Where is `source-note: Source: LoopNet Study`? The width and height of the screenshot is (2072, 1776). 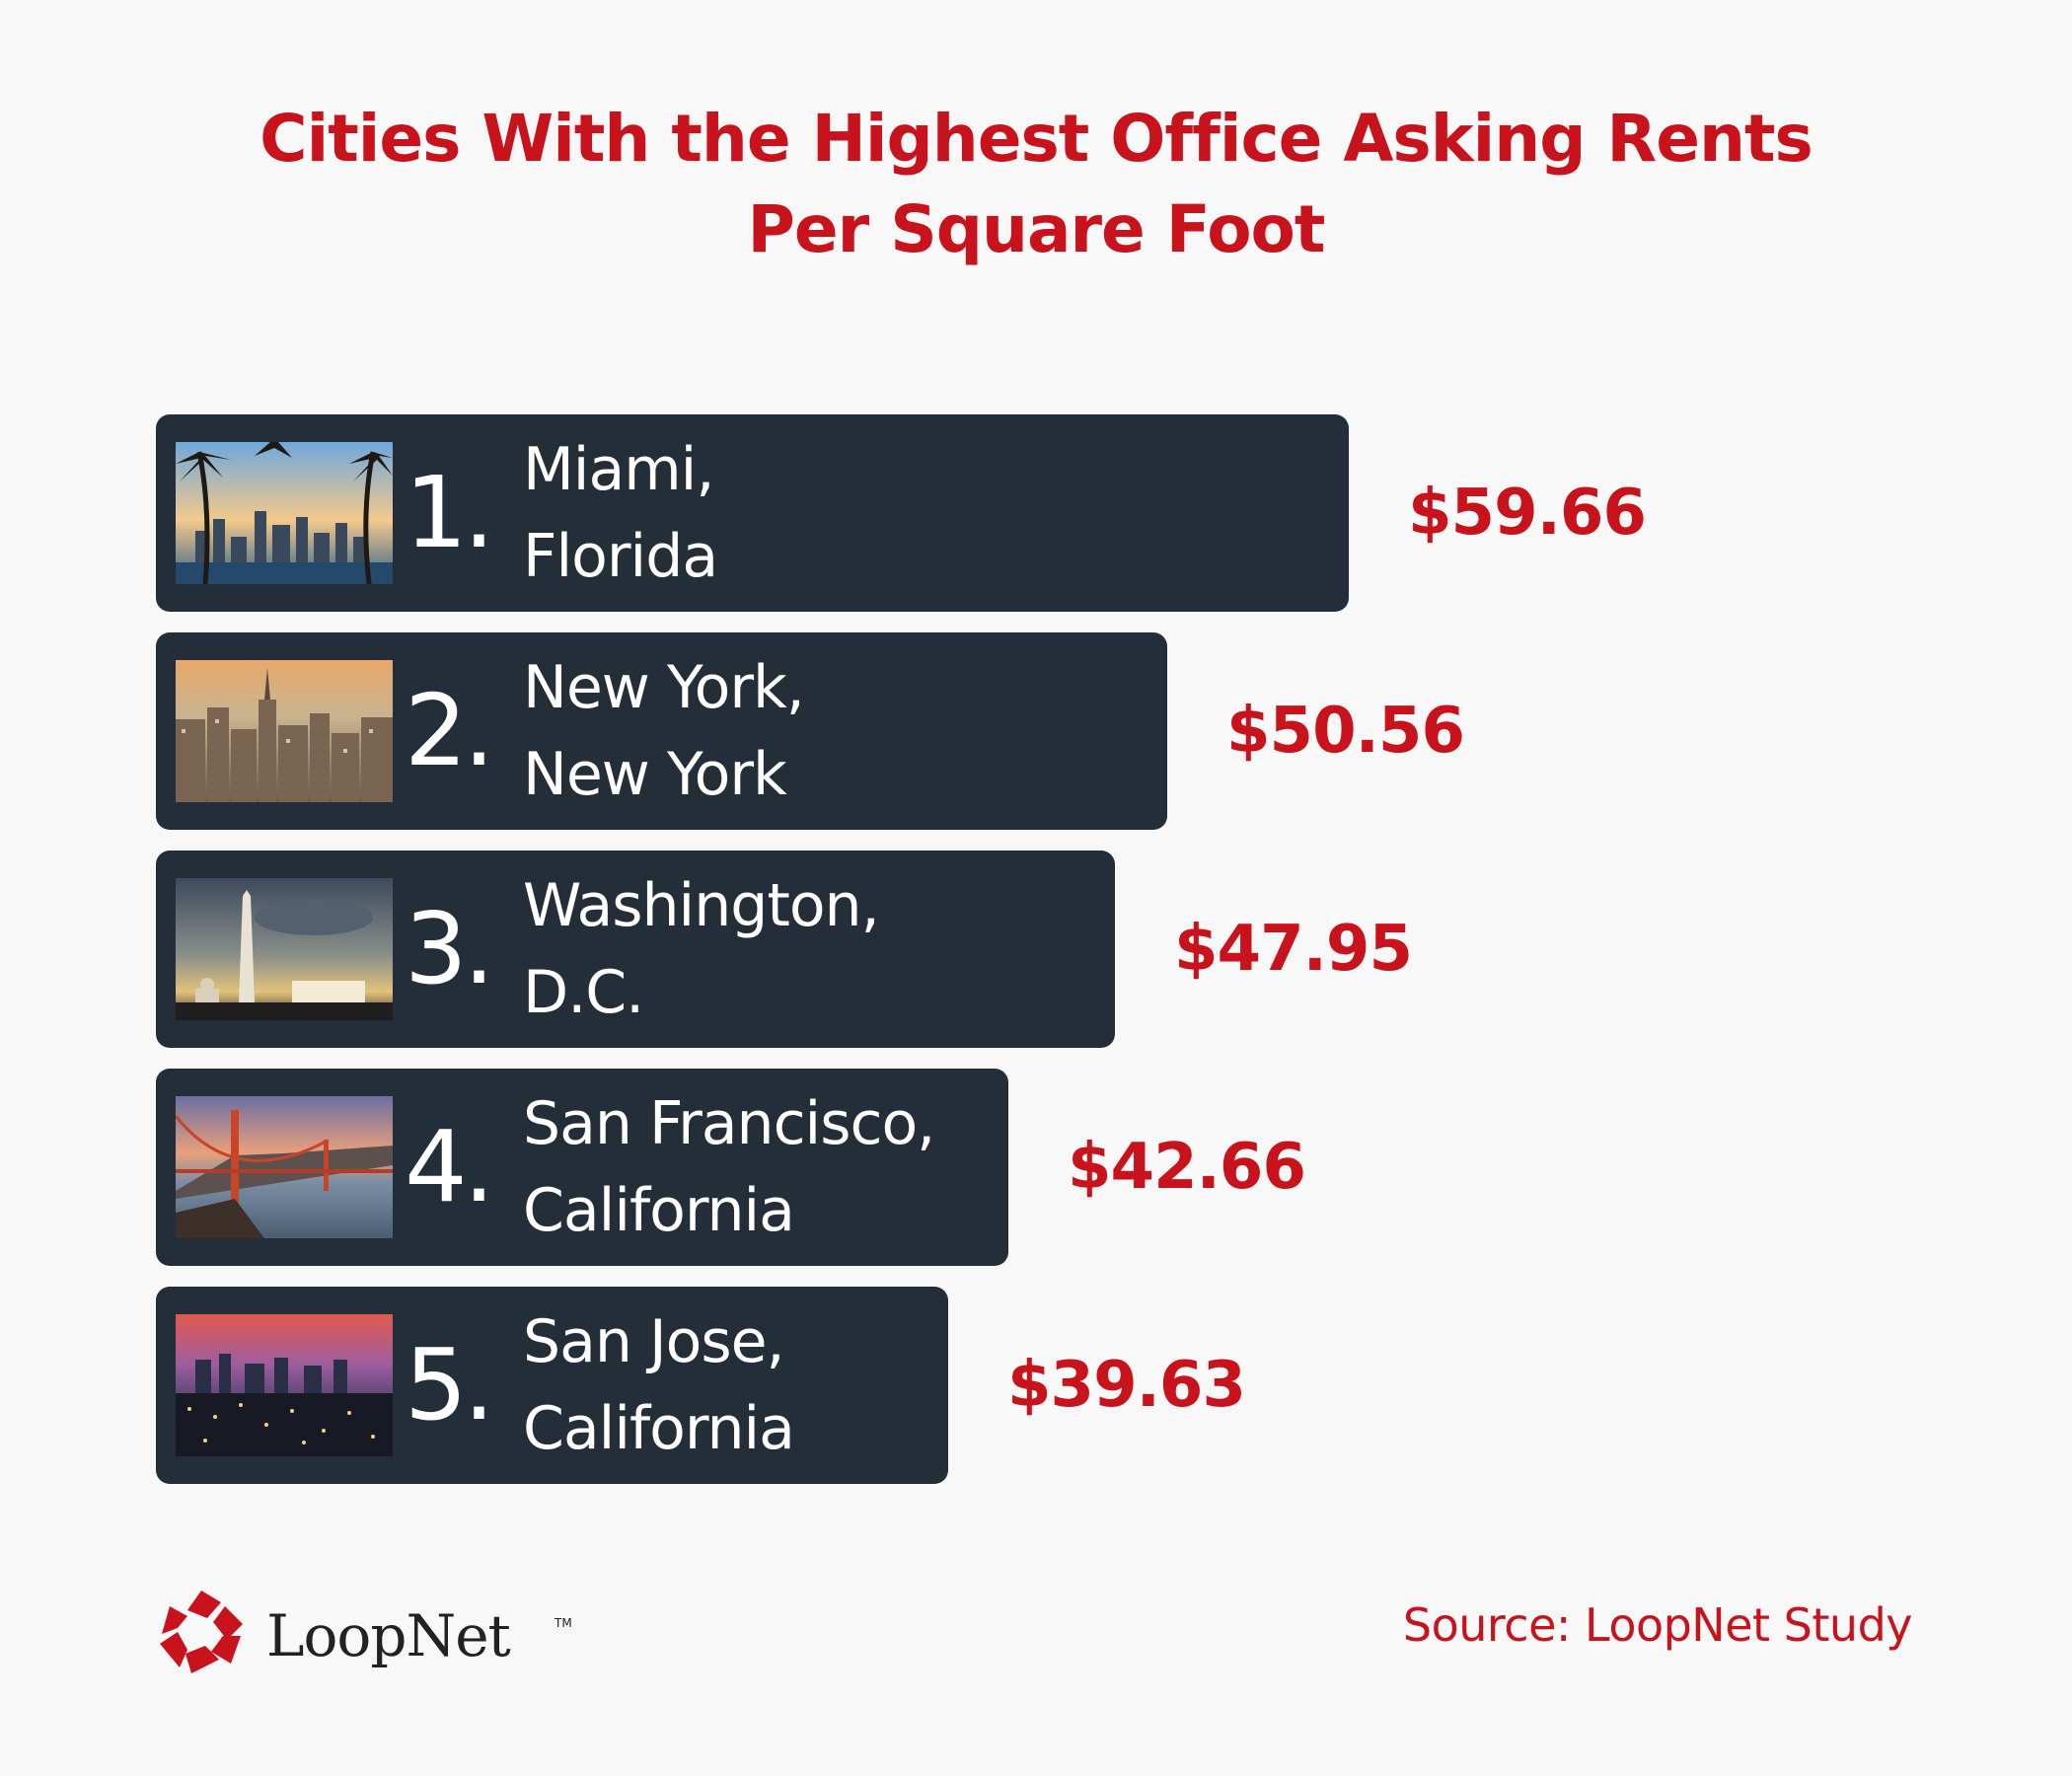 source-note: Source: LoopNet Study is located at coordinates (1658, 1625).